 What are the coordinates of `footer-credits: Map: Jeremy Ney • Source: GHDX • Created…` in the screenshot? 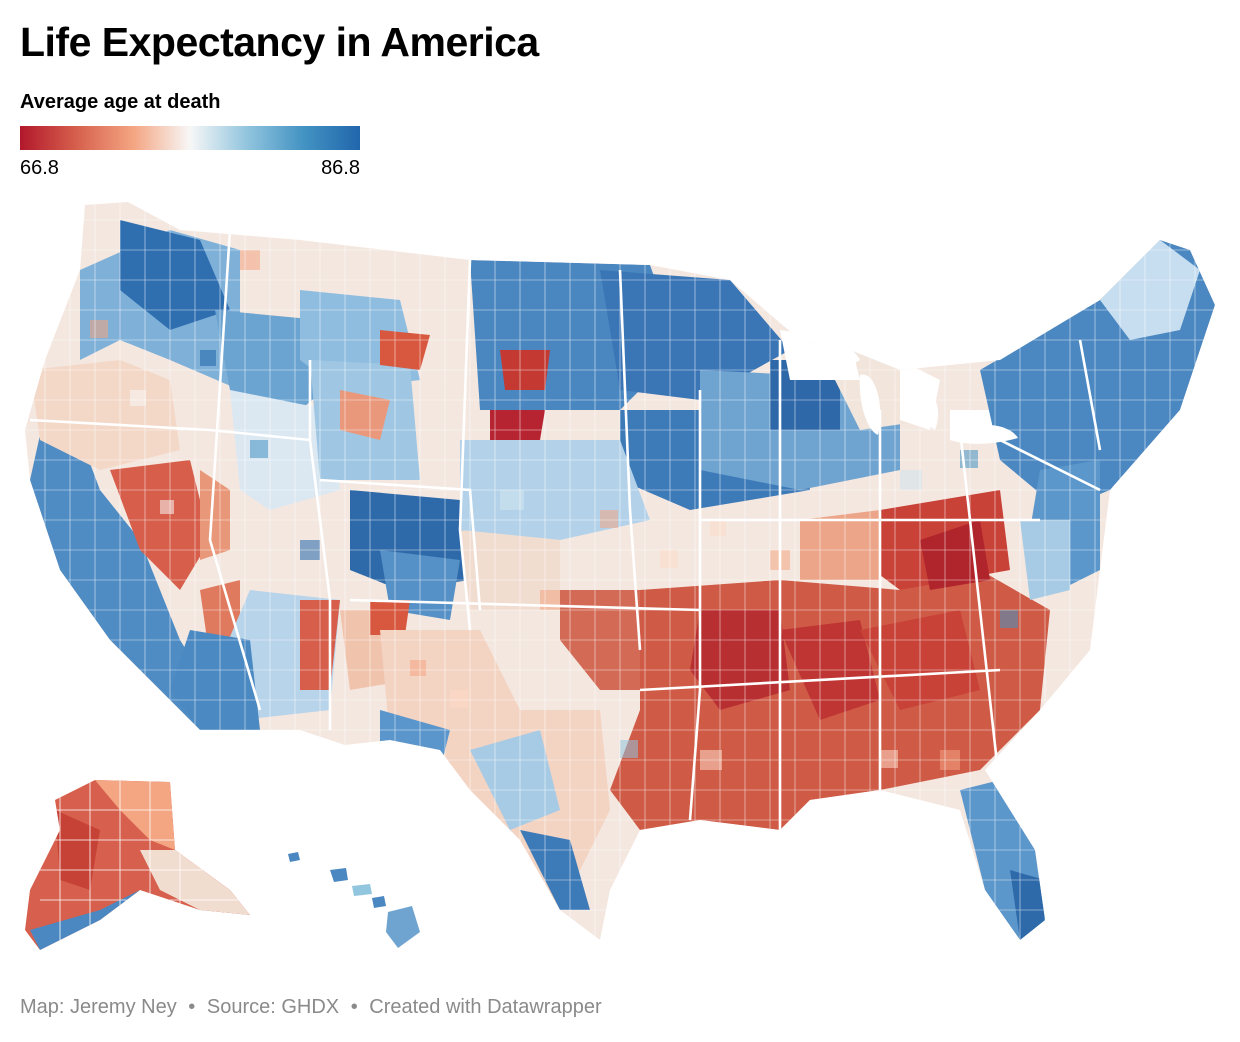 It's located at (311, 1007).